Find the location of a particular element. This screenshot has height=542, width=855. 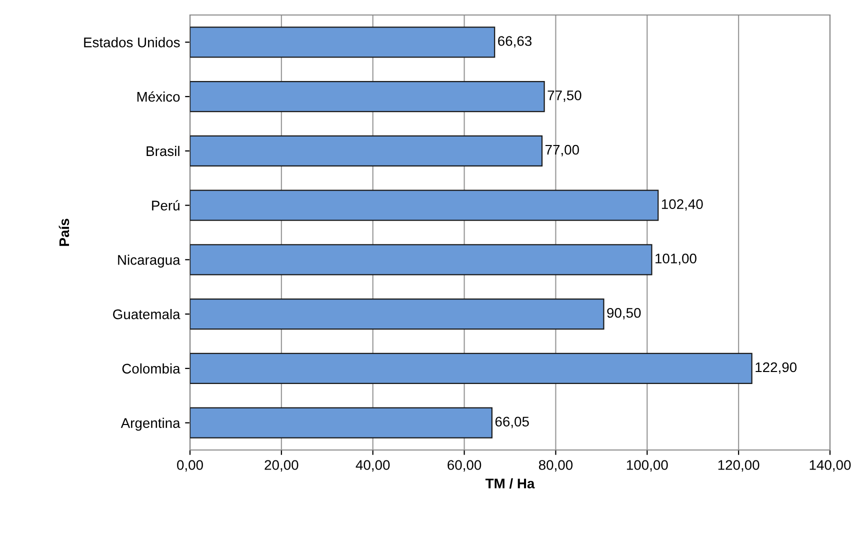

y-tick-label: Guatemala is located at coordinates (146, 314).